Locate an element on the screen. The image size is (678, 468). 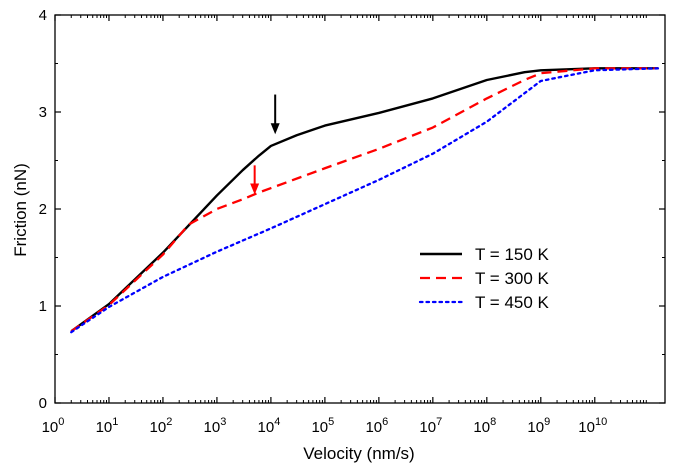
x-tick-label: 10⁶ is located at coordinates (376, 426).